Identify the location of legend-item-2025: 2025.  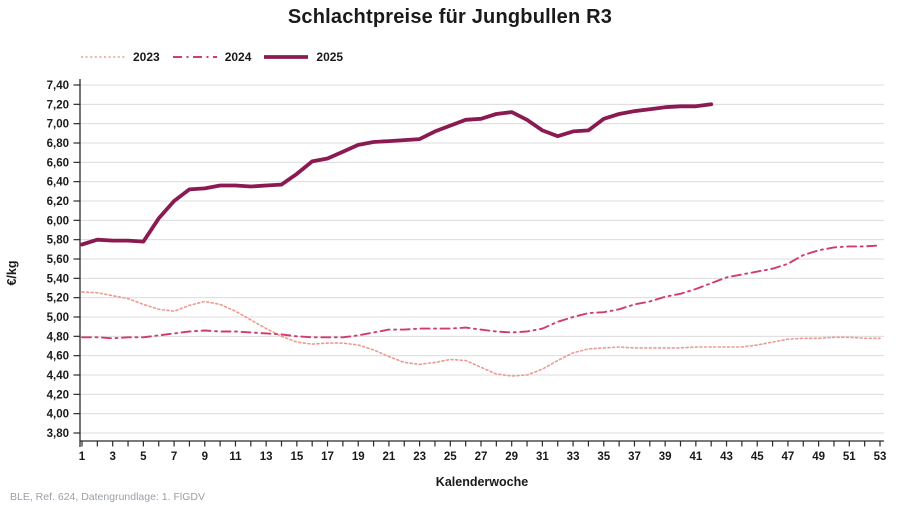
(303, 57).